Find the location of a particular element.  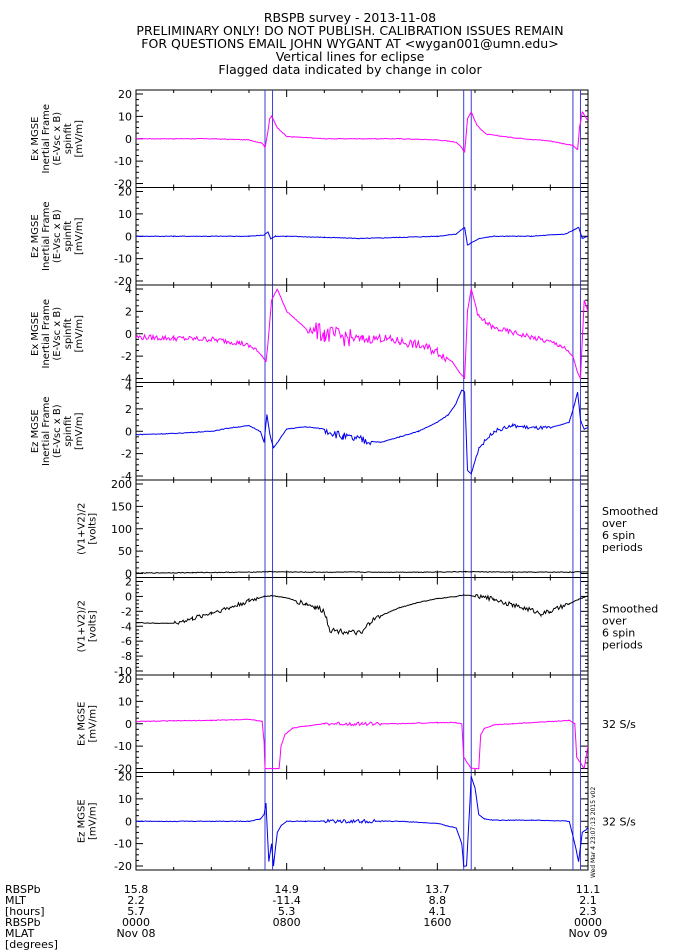

x-tick-label: 14.9 is located at coordinates (286, 889).